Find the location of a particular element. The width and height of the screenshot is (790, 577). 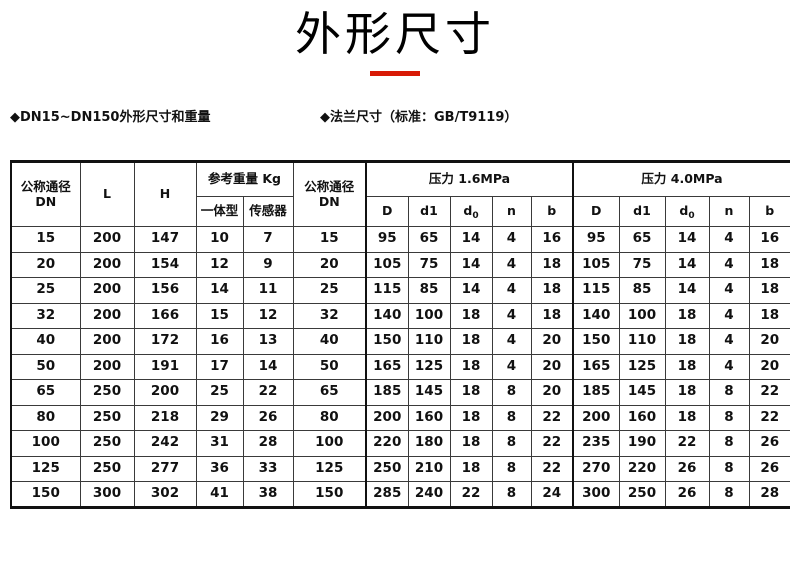

header-row-subs: 一体型 传感器 D d1 d0 n b D d1 d0 n b is located at coordinates (400, 211).